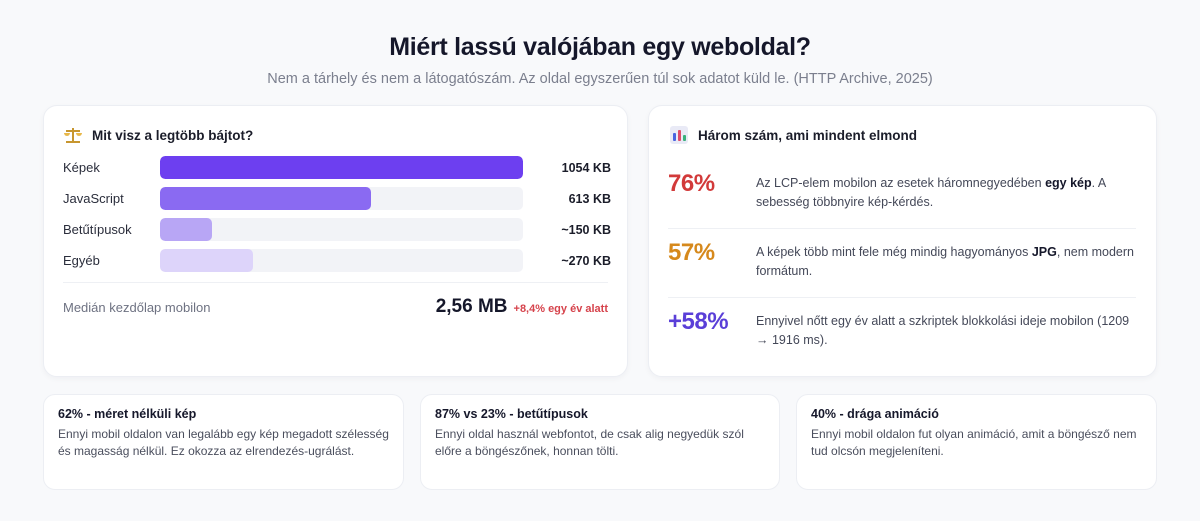  Describe the element at coordinates (589, 198) in the screenshot. I see `bar-value: 613 KB` at that location.